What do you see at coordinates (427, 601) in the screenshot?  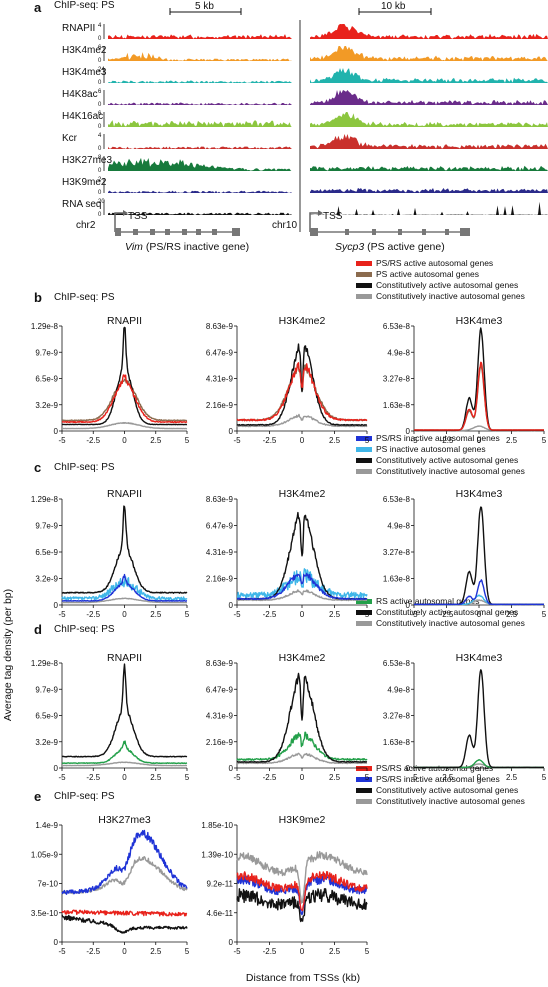 I see `legend-label: RS active autosomal genes` at bounding box center [427, 601].